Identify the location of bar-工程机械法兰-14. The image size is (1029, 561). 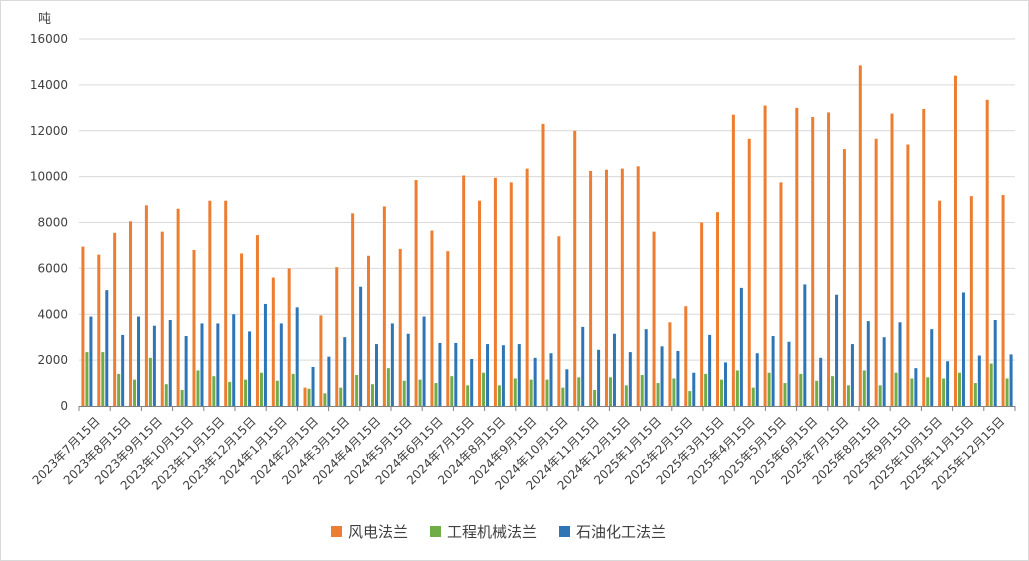
(293, 389).